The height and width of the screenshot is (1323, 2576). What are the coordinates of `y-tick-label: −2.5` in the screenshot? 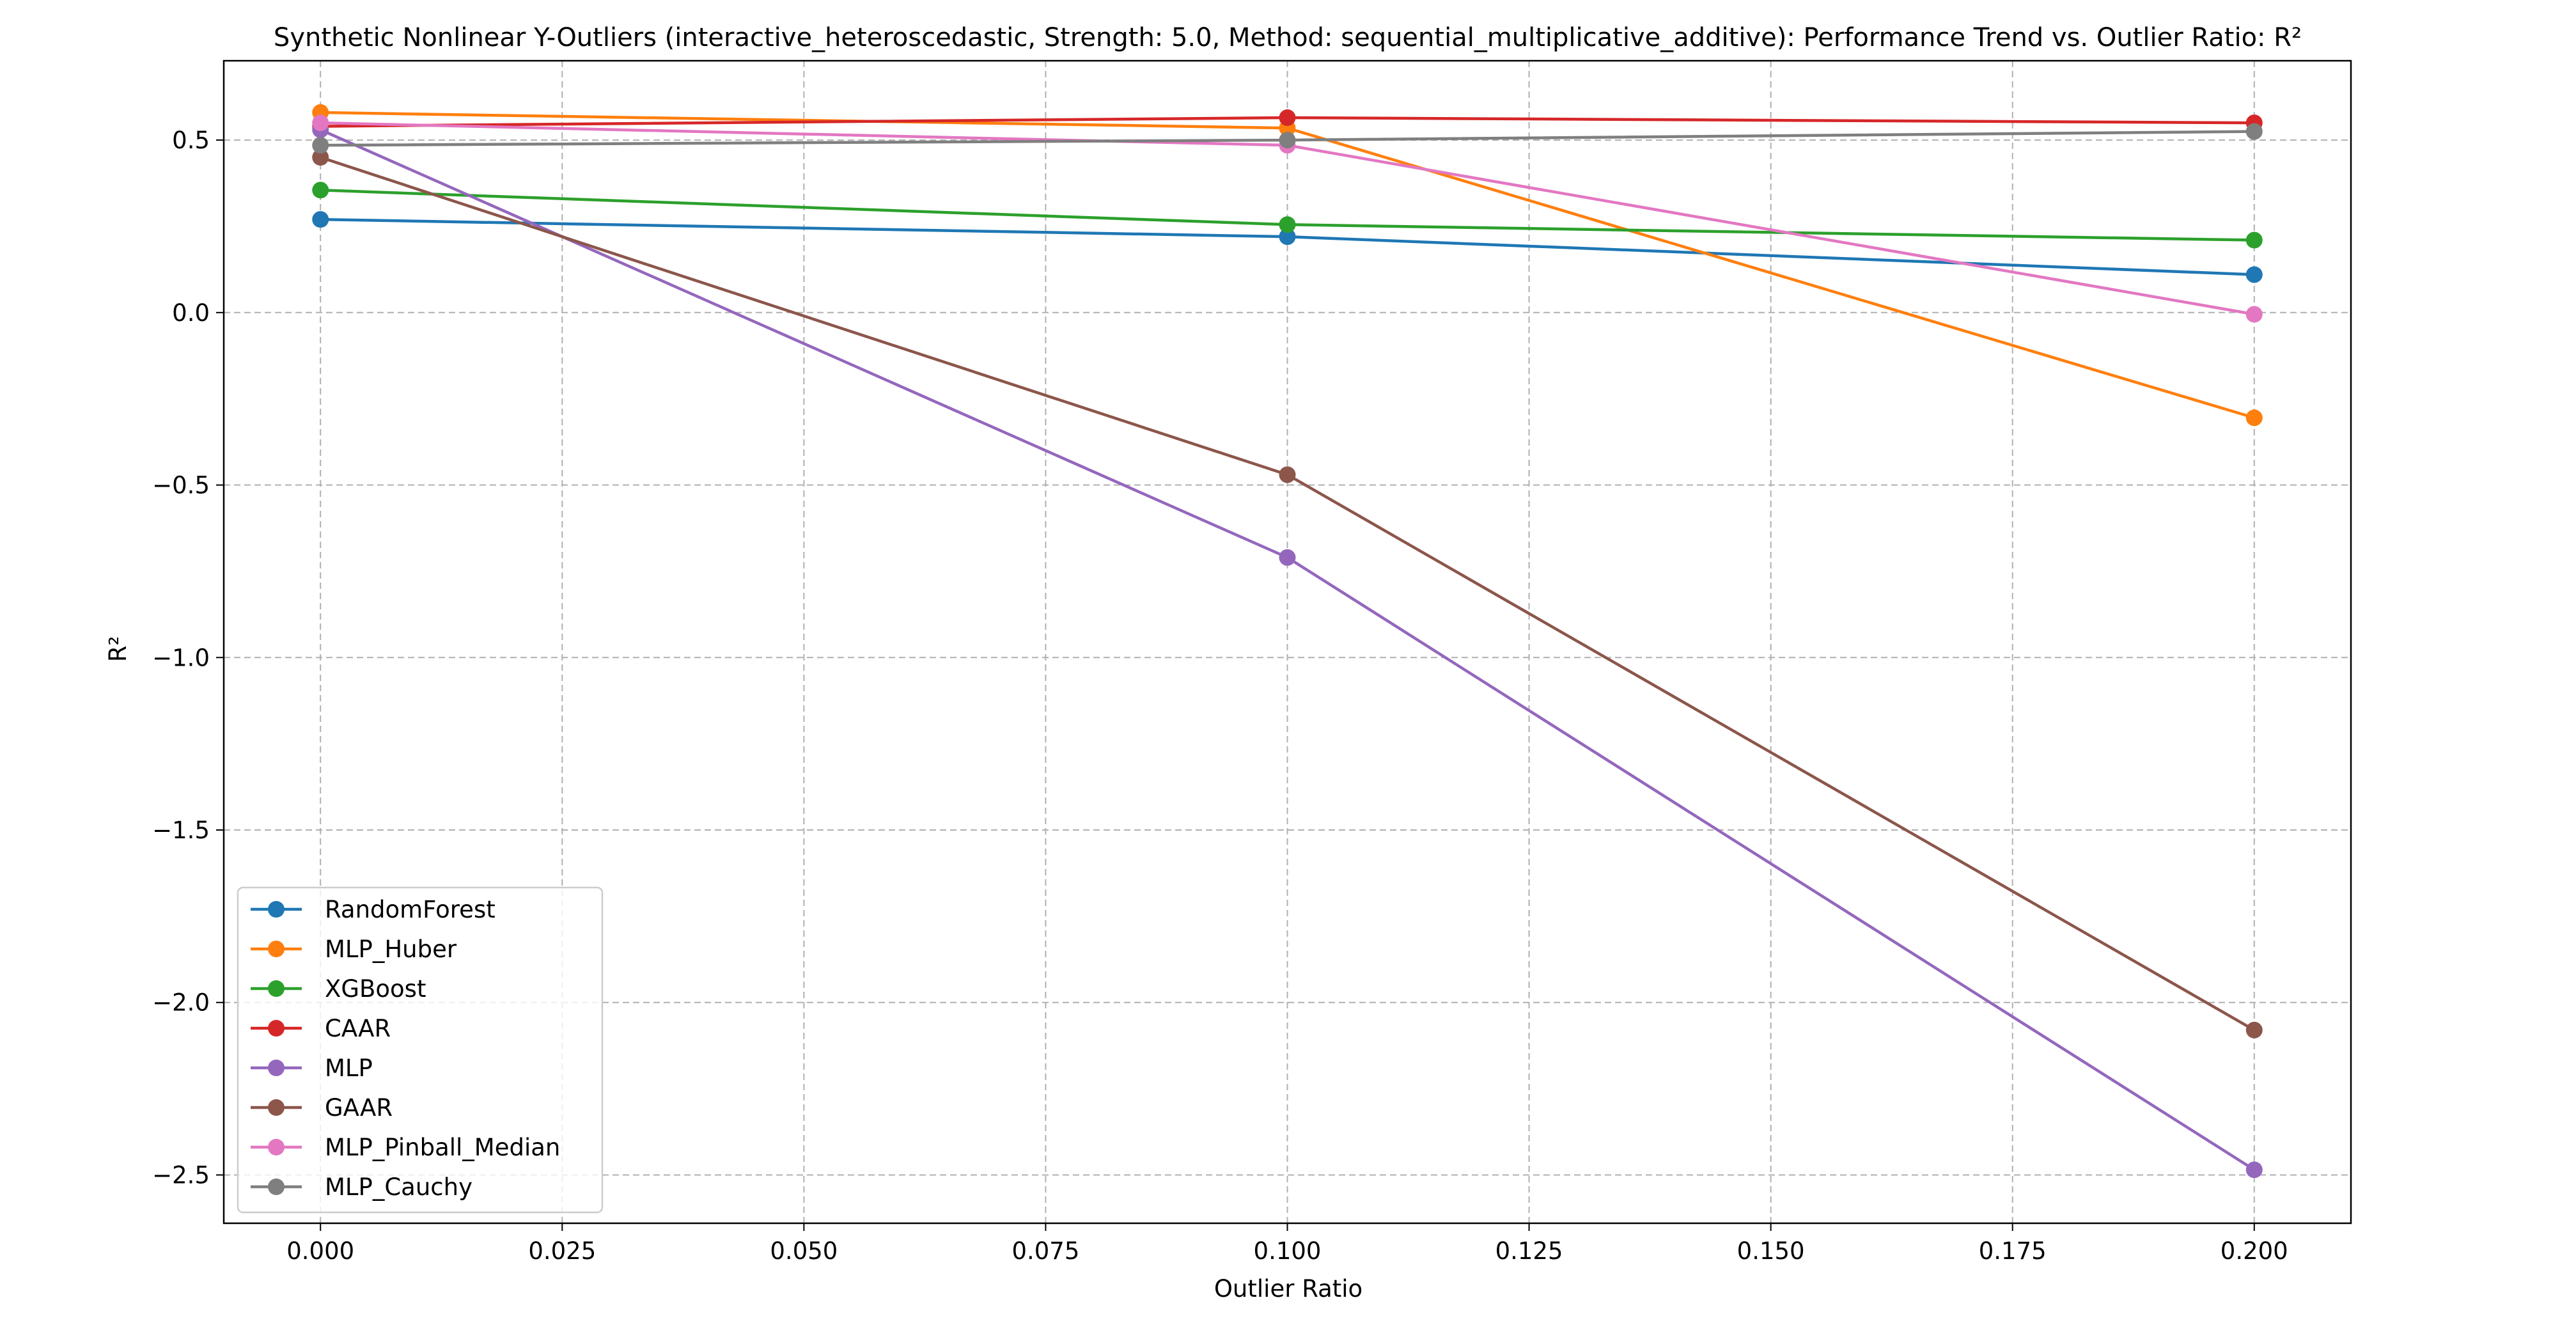 It's located at (181, 1175).